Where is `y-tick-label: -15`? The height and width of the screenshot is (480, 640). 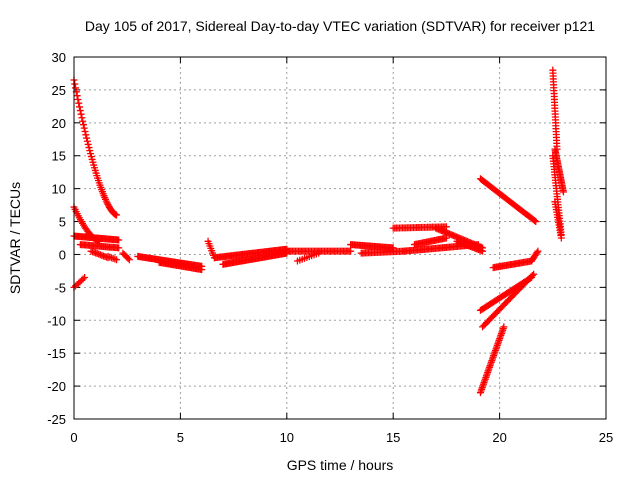 y-tick-label: -15 is located at coordinates (56, 353).